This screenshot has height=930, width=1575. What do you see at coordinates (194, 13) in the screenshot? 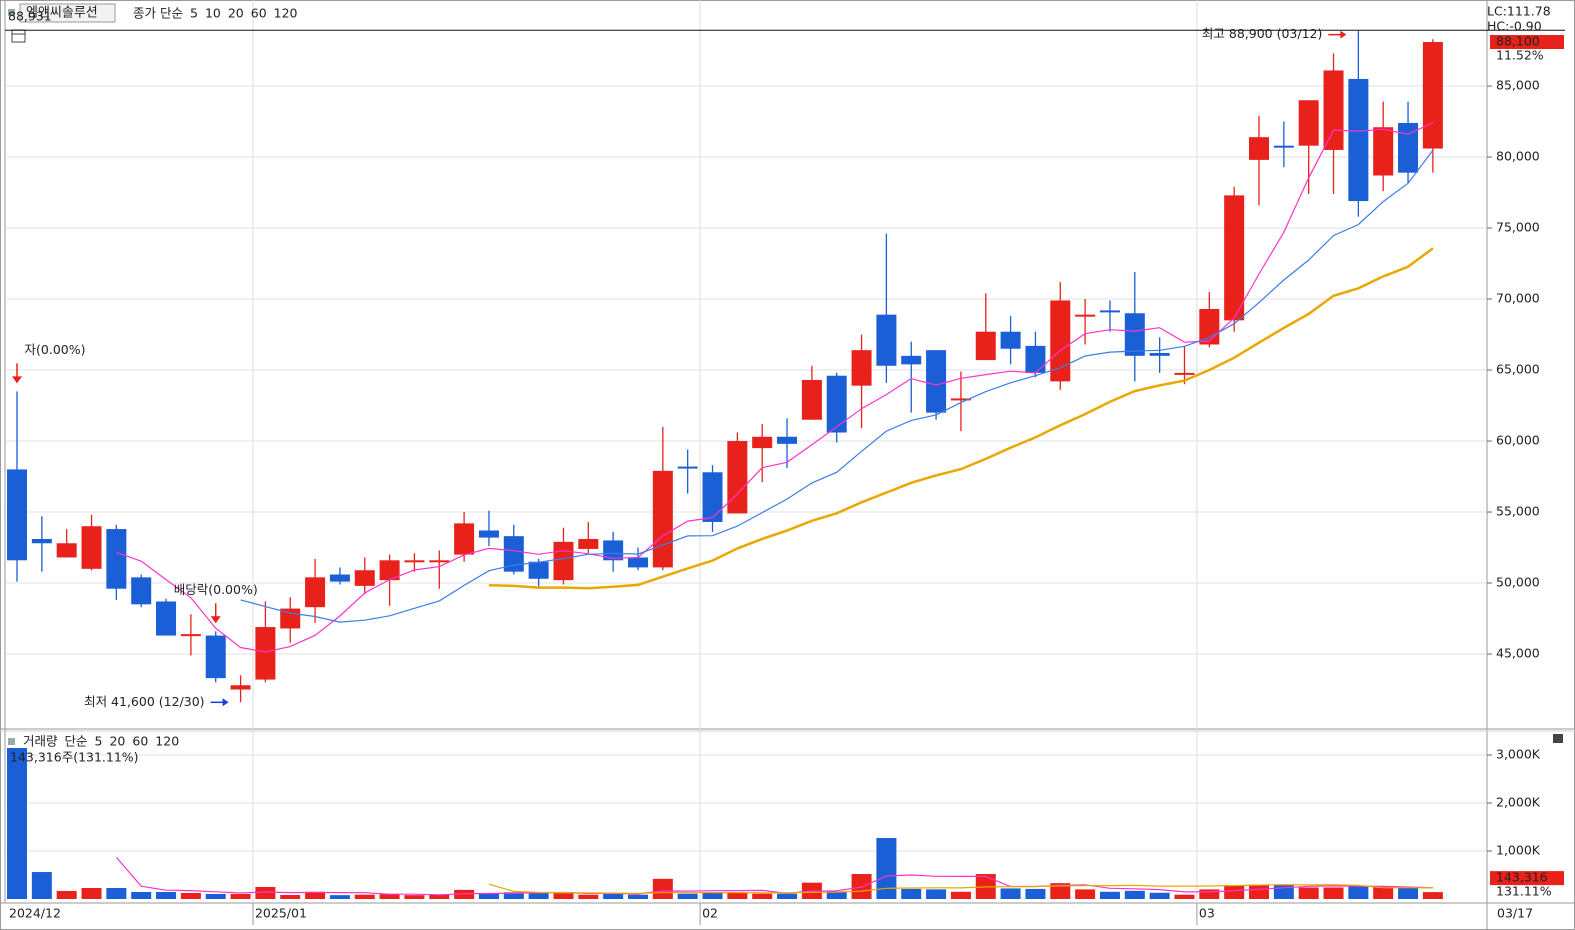
I see `legend-entry: 5` at bounding box center [194, 13].